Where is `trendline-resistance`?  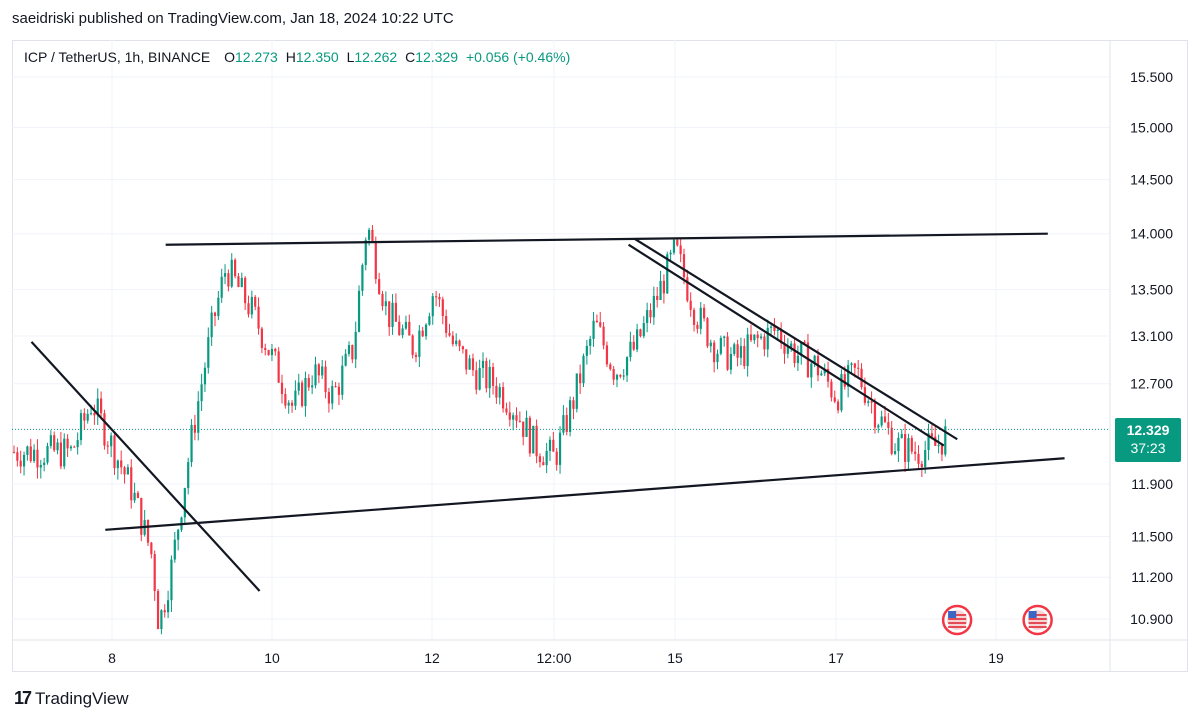 trendline-resistance is located at coordinates (606, 239).